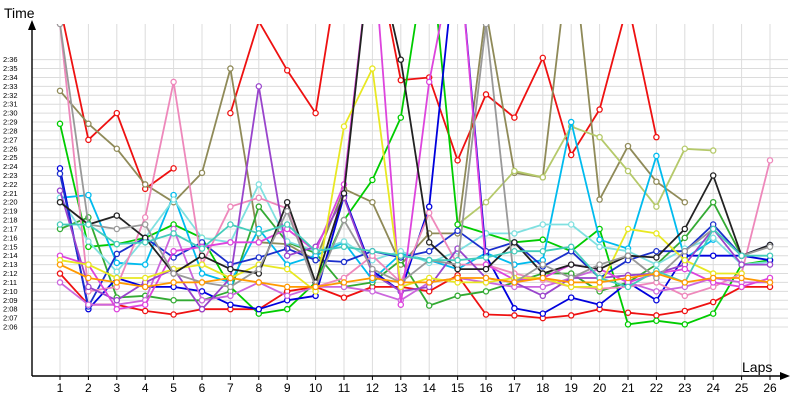 This screenshot has height=400, width=800. I want to click on y-tick-label: 2:24, so click(10, 166).